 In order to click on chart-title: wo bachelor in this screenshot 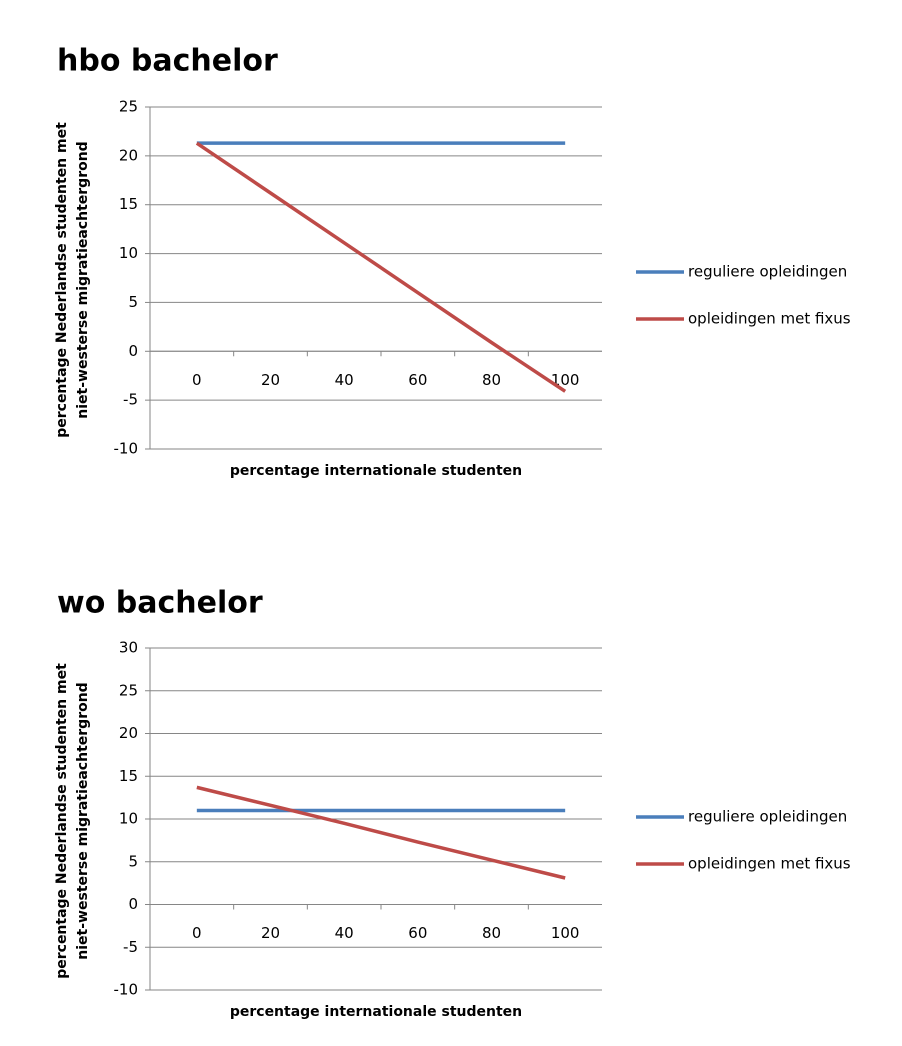, I will do `click(160, 603)`.